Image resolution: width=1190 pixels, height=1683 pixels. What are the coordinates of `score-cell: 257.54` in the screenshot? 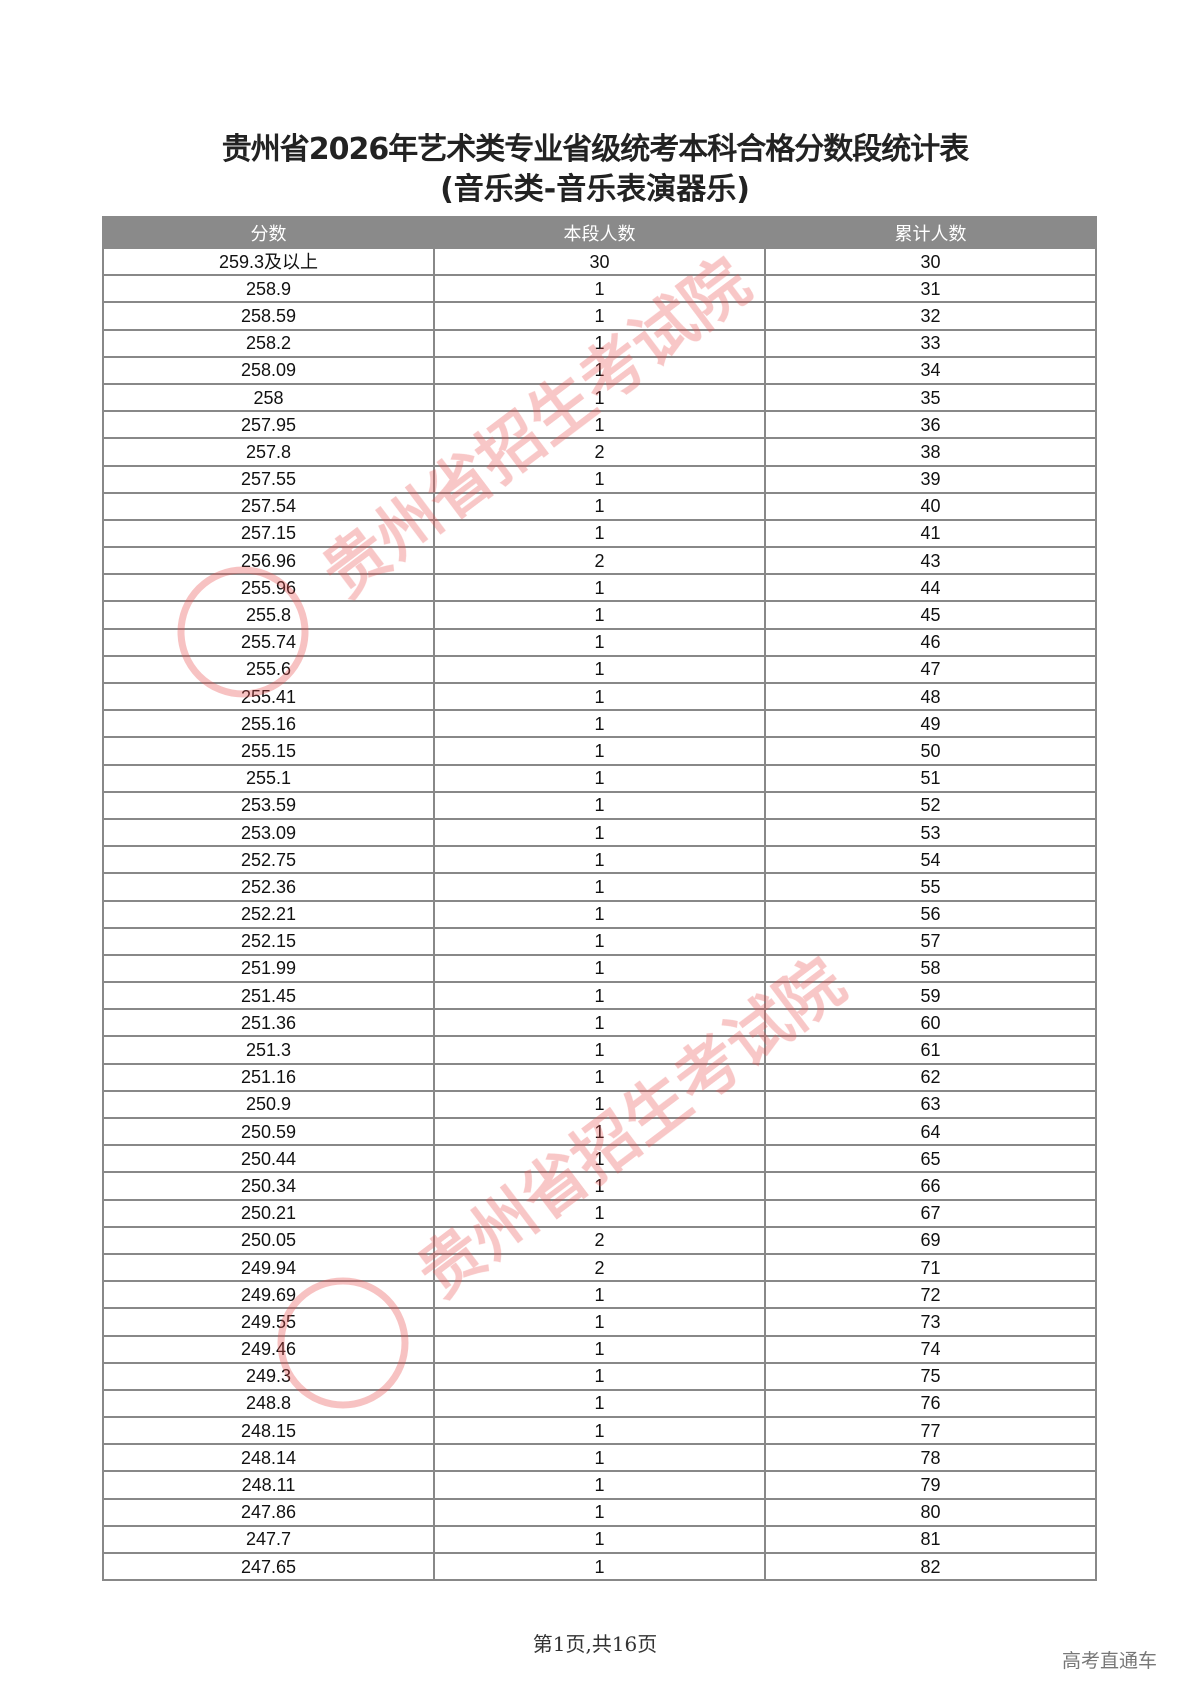 It's located at (268, 506).